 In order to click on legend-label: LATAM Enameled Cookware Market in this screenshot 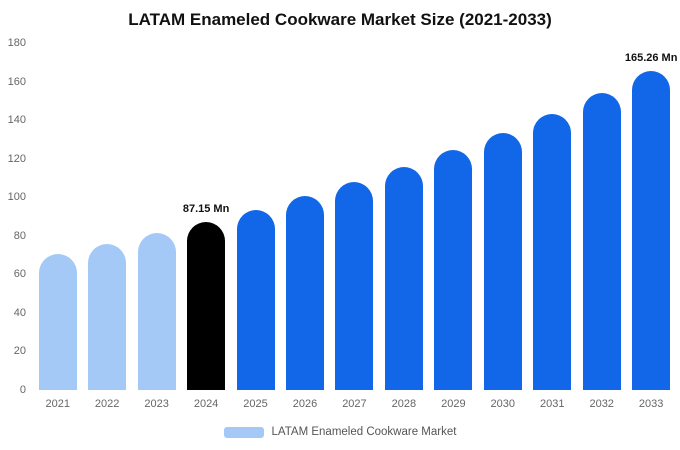, I will do `click(364, 432)`.